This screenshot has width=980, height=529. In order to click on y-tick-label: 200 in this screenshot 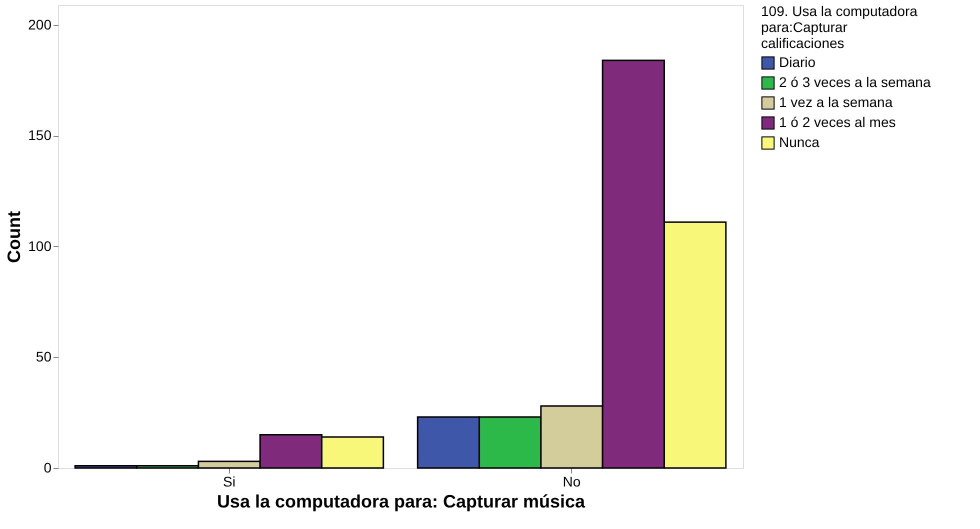, I will do `click(40, 24)`.